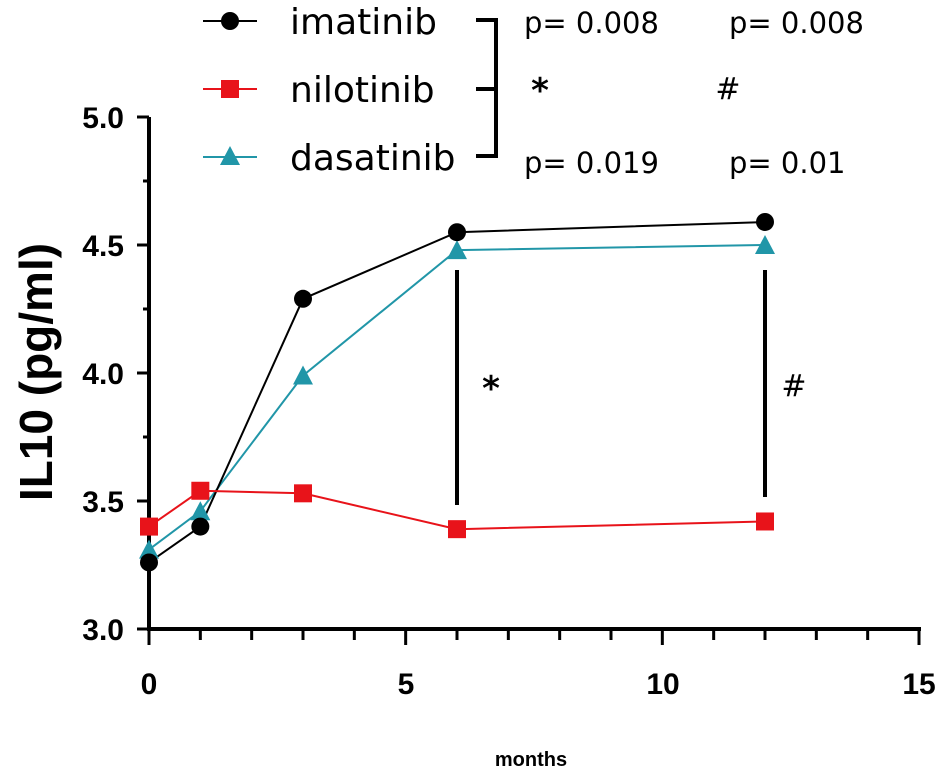 The width and height of the screenshot is (945, 781). Describe the element at coordinates (103, 246) in the screenshot. I see `y-tick-label: 4.5` at that location.